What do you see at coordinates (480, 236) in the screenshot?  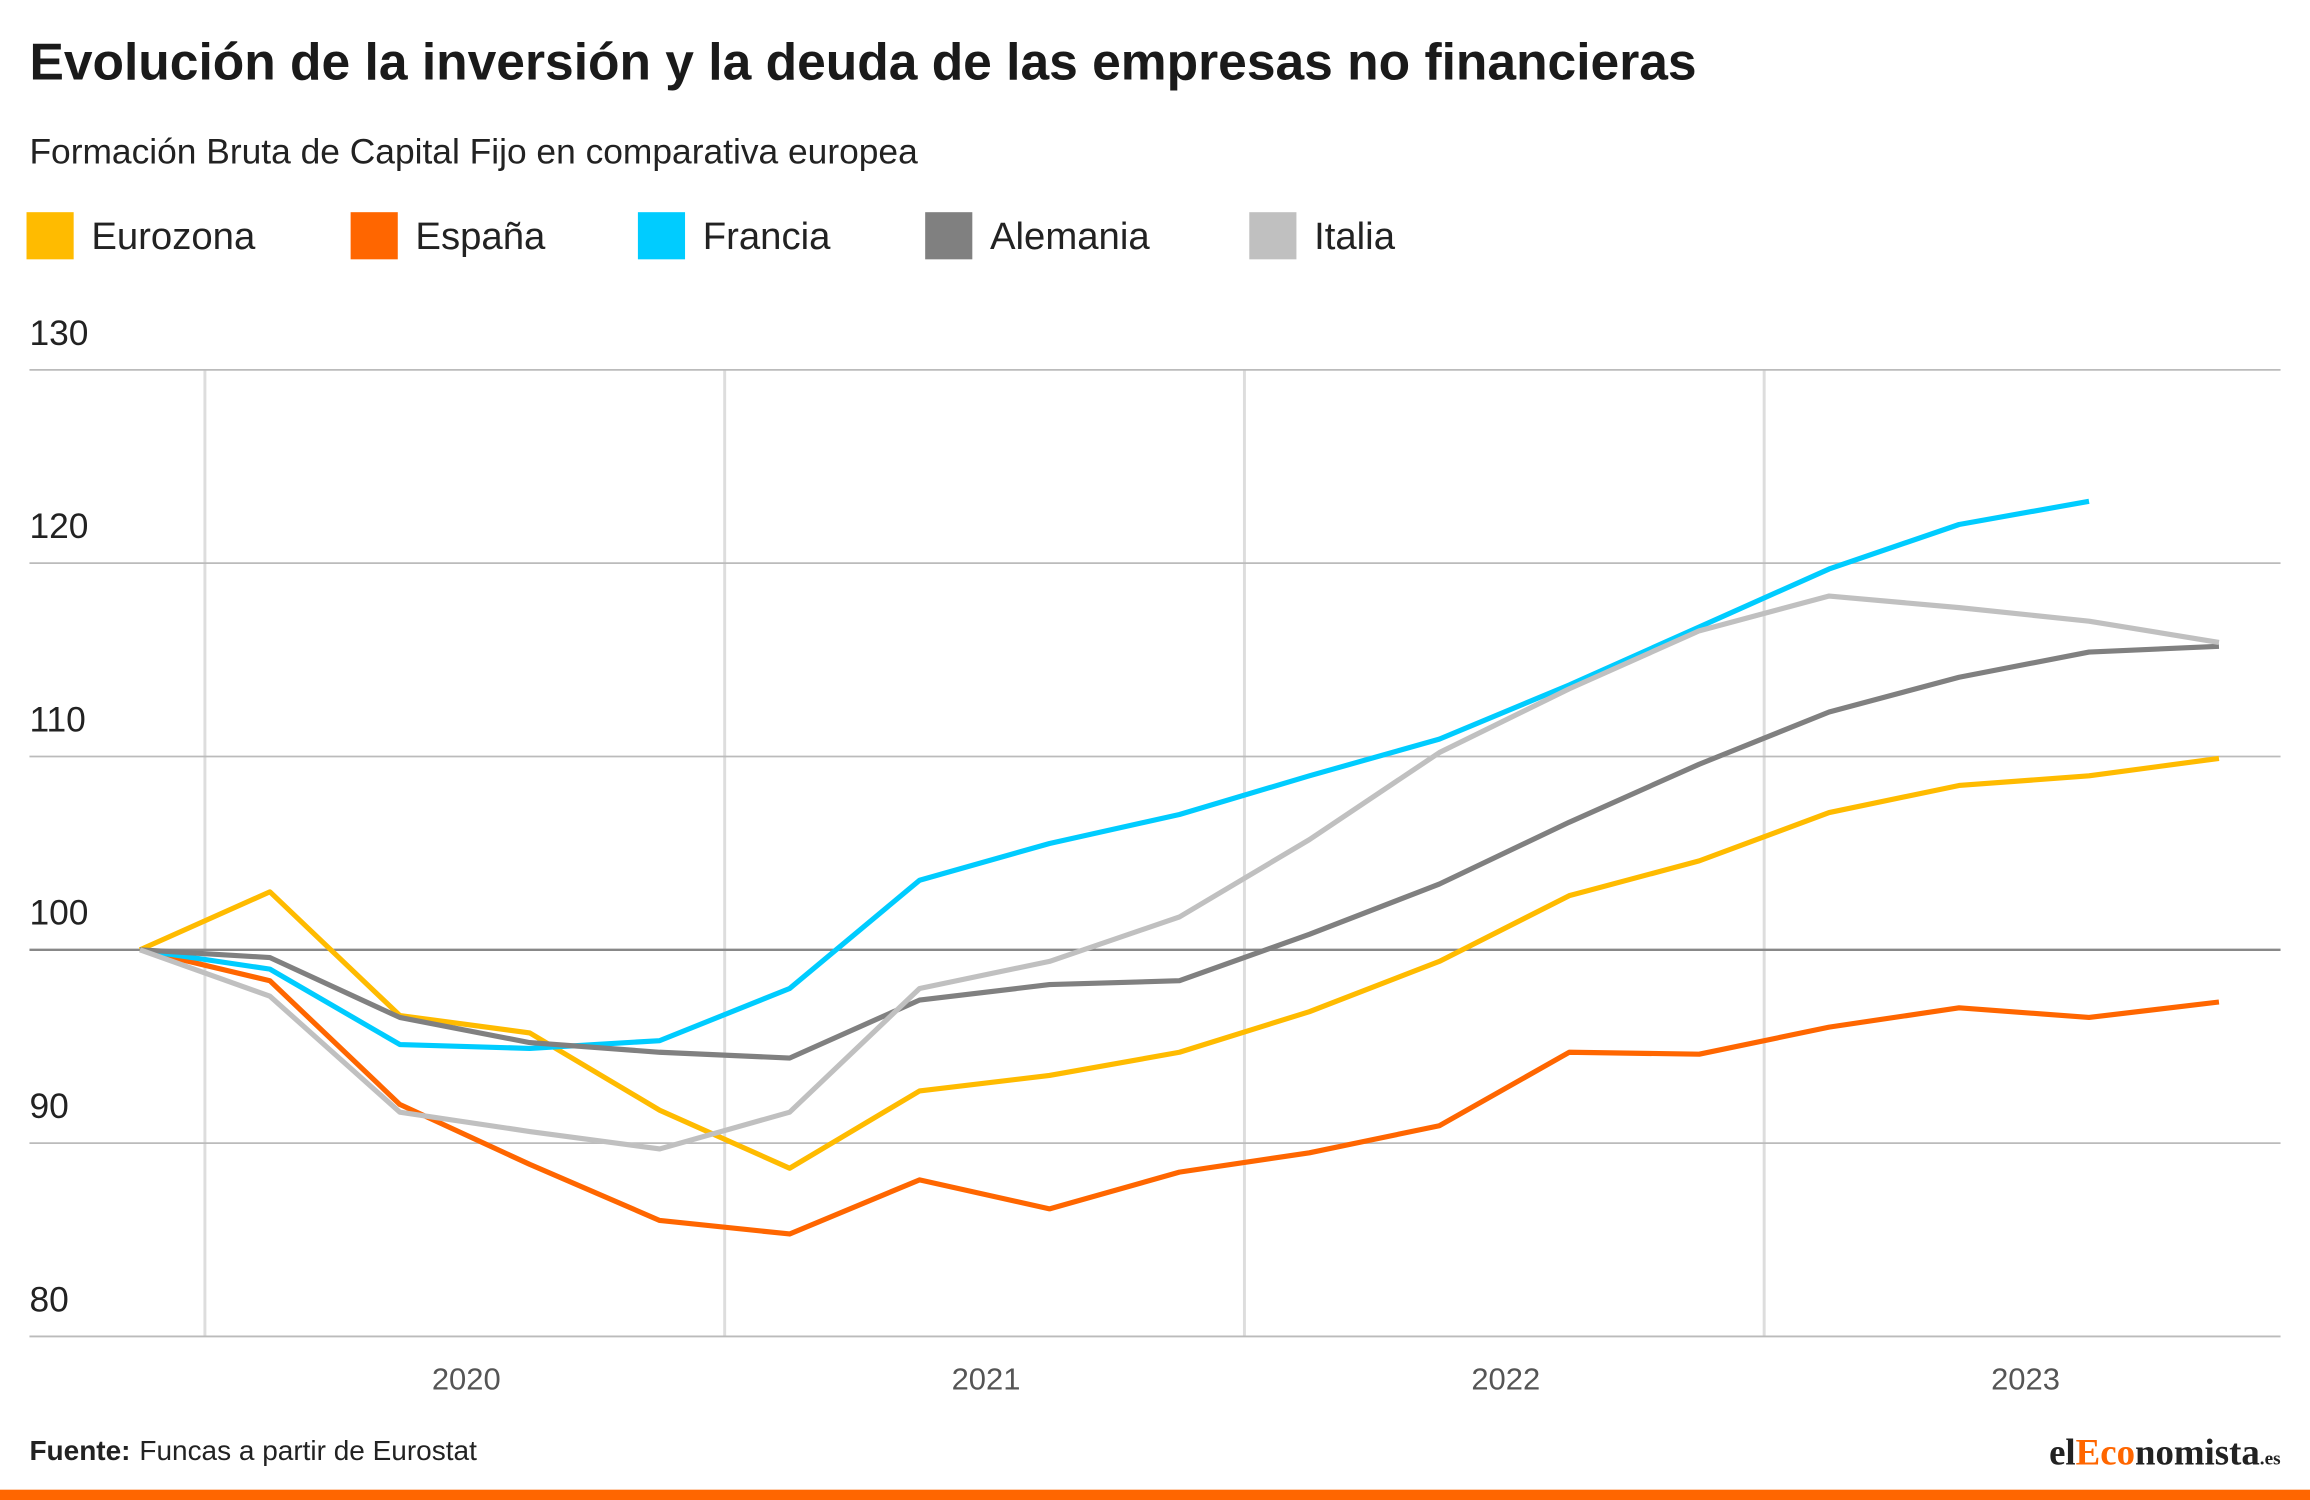 I see `legend-label: España` at bounding box center [480, 236].